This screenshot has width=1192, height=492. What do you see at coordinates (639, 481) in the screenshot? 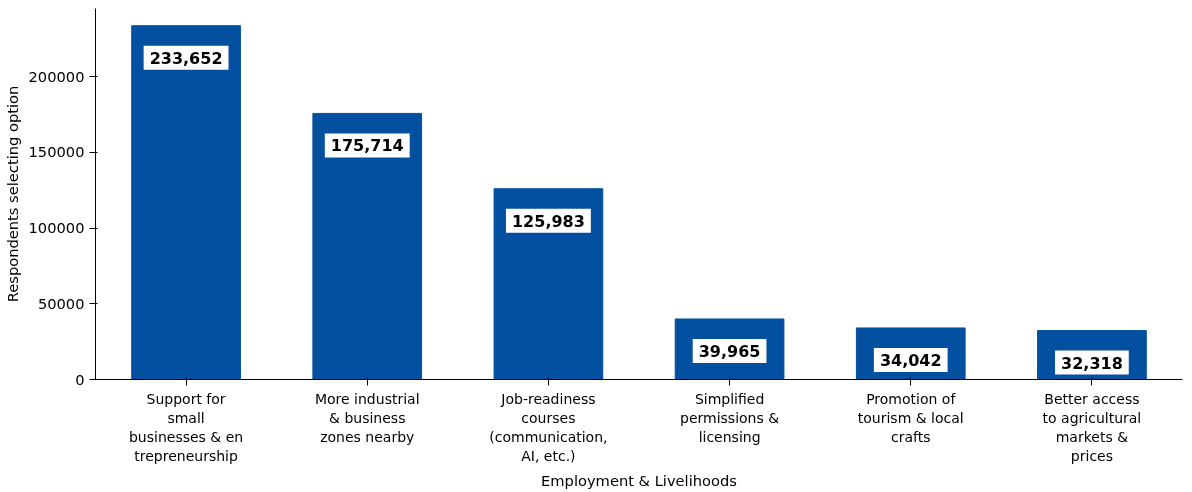
I see `x-axis-title: Employment & Livelihoods` at bounding box center [639, 481].